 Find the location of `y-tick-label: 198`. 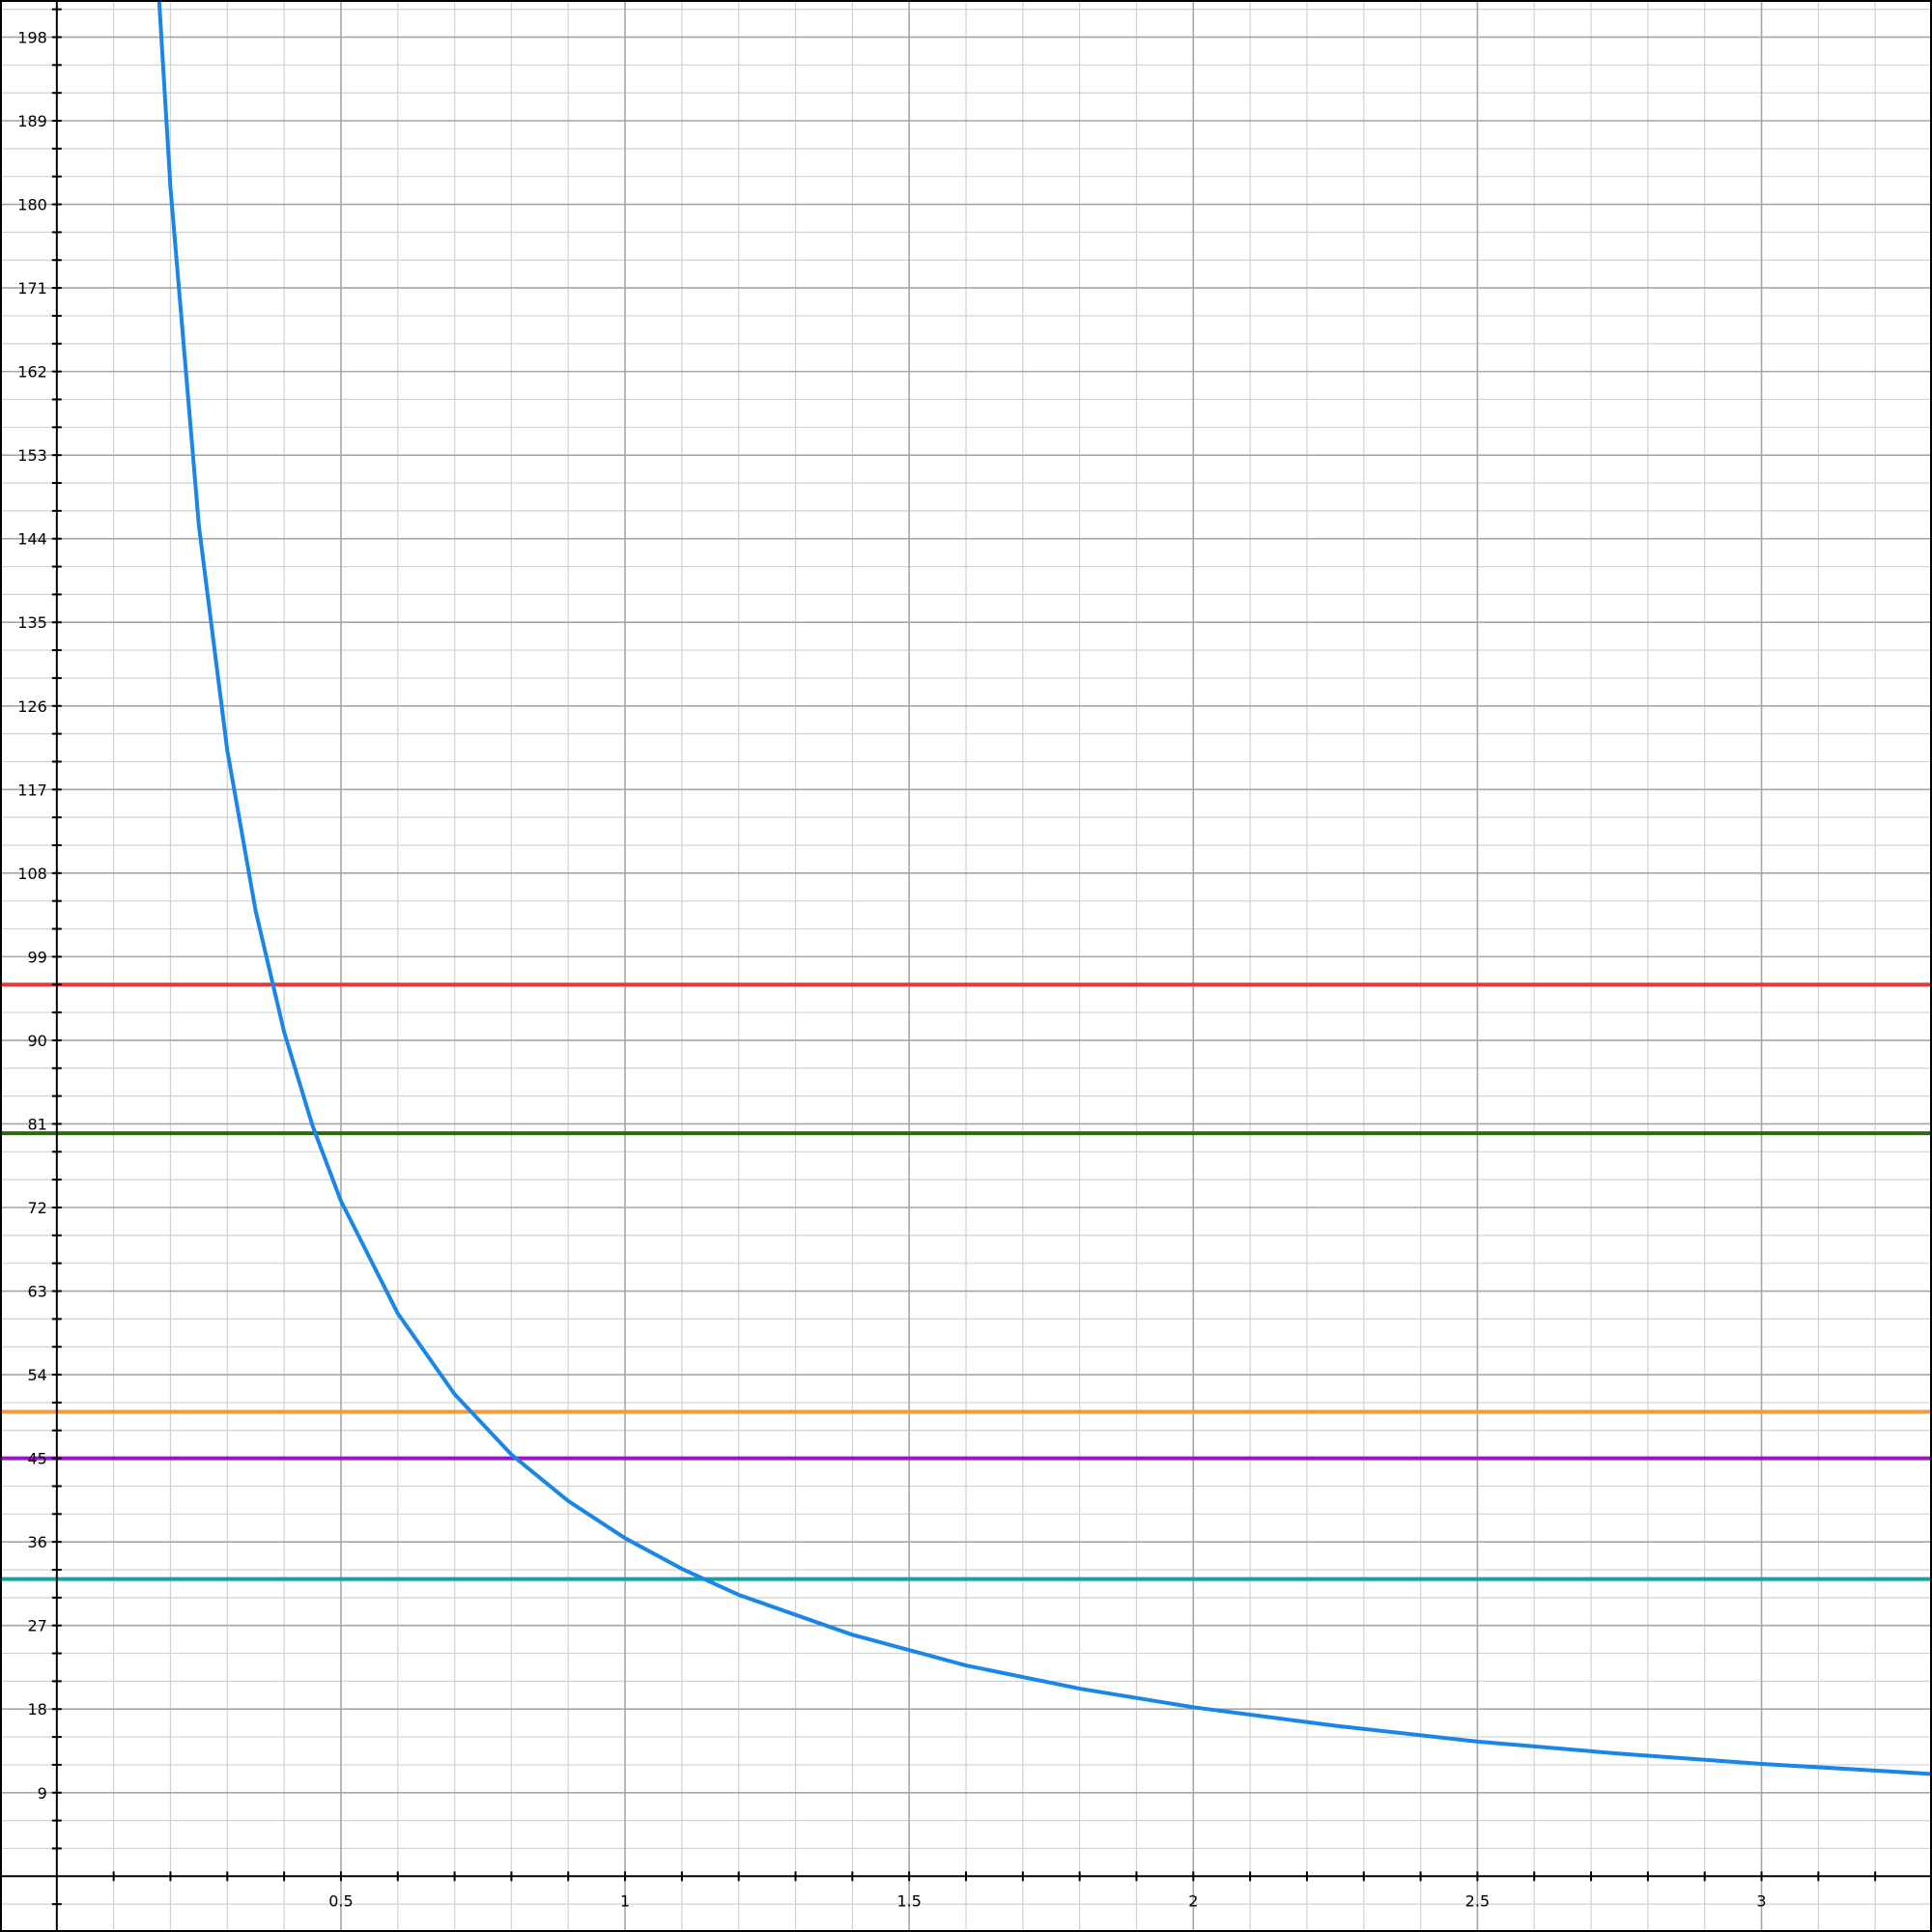

y-tick-label: 198 is located at coordinates (32, 37).